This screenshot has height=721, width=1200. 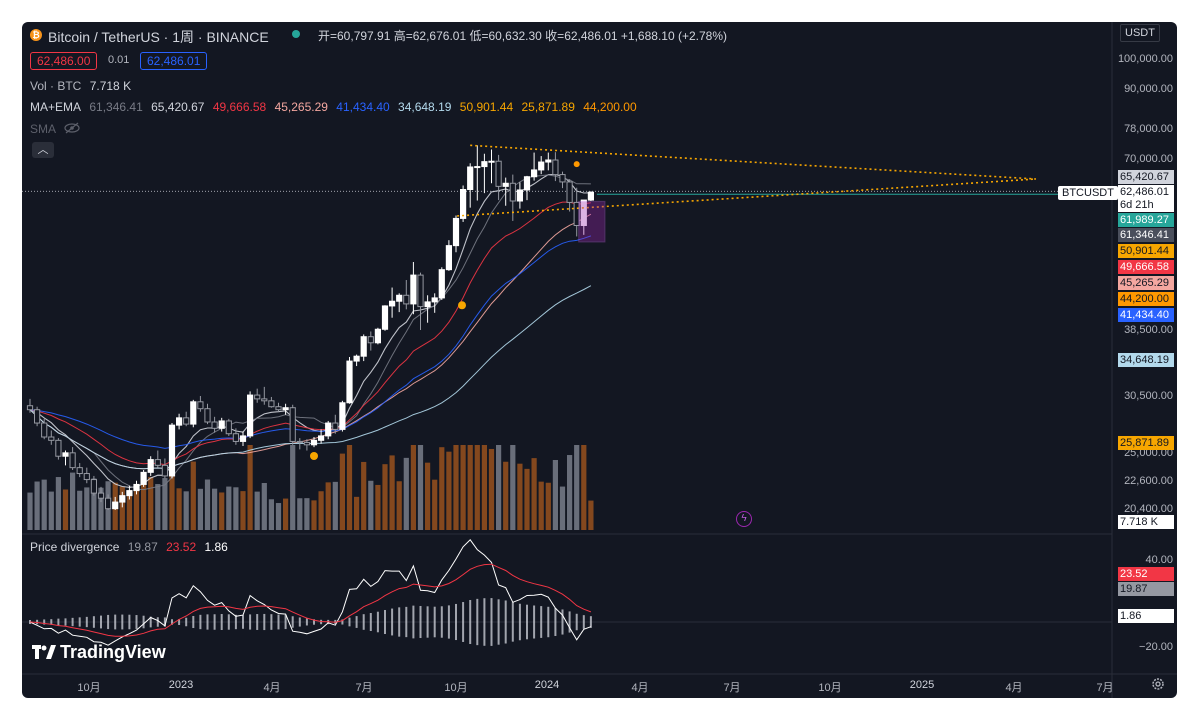 I want to click on spread-value: 0.01, so click(x=119, y=60).